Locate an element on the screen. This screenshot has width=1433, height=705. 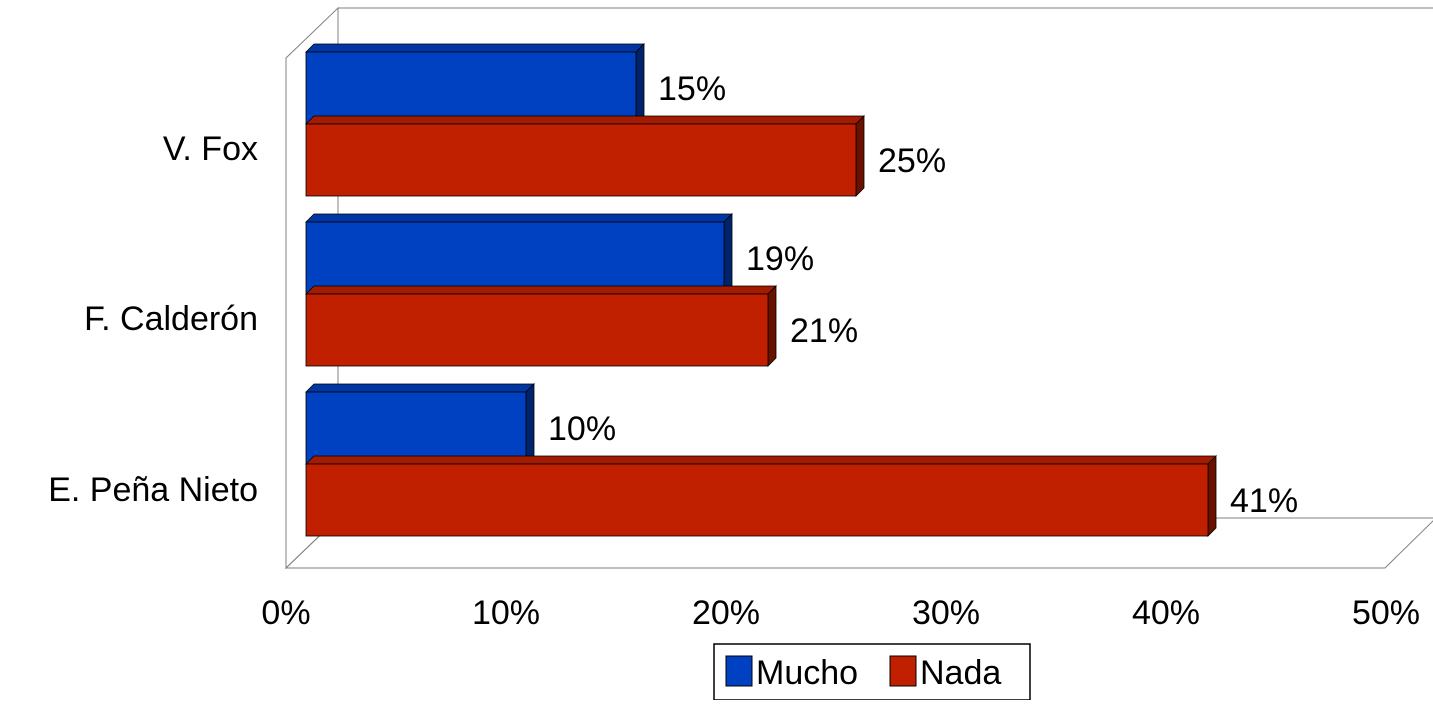
legend-swatch-nada is located at coordinates (903, 671).